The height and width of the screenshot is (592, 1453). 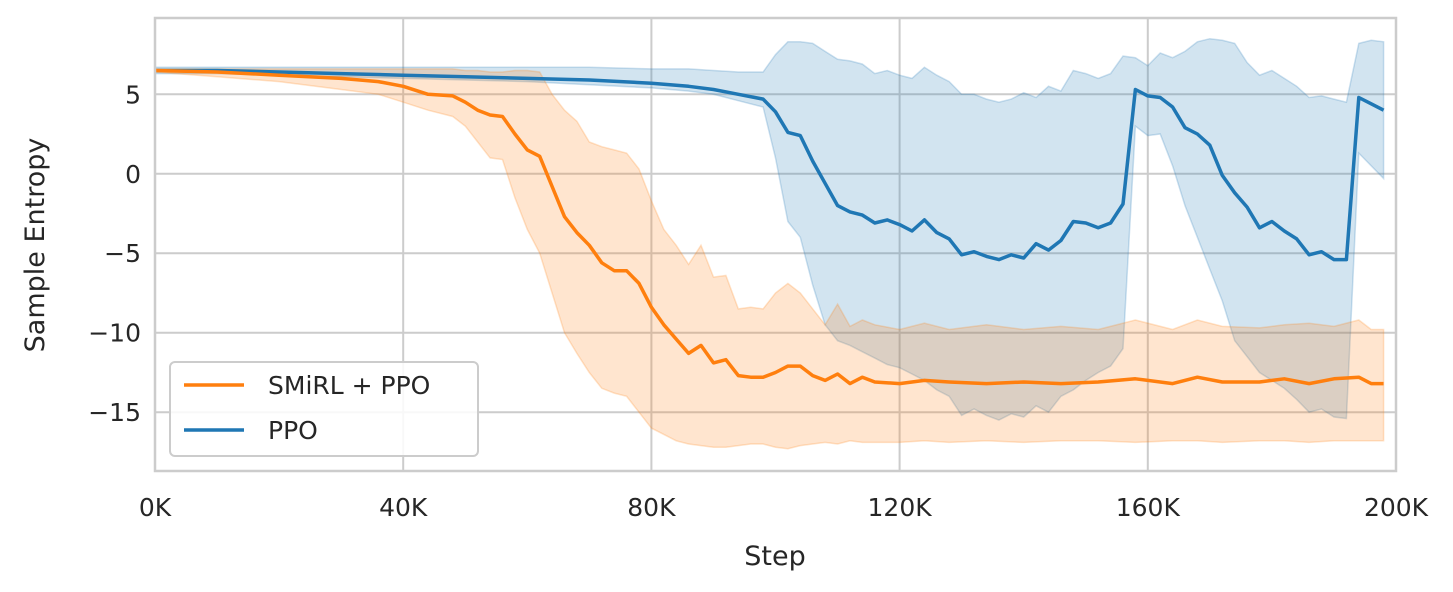 I want to click on y-tick-label: −5, so click(x=122, y=253).